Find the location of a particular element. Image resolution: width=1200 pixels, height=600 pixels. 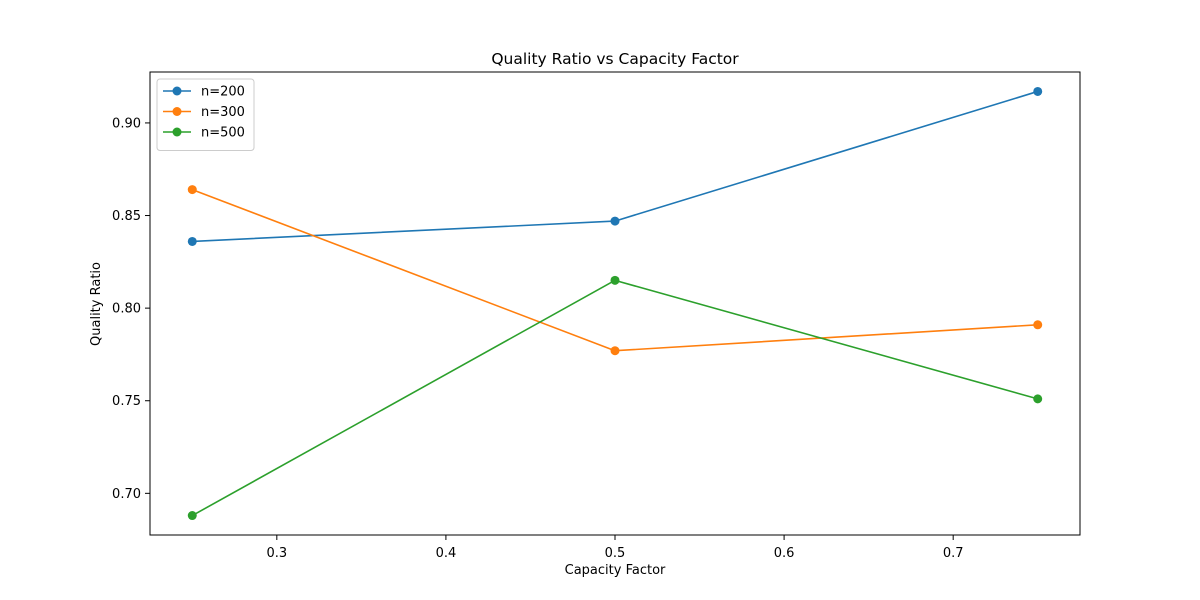

x-tick-label: 0.5 is located at coordinates (615, 553).